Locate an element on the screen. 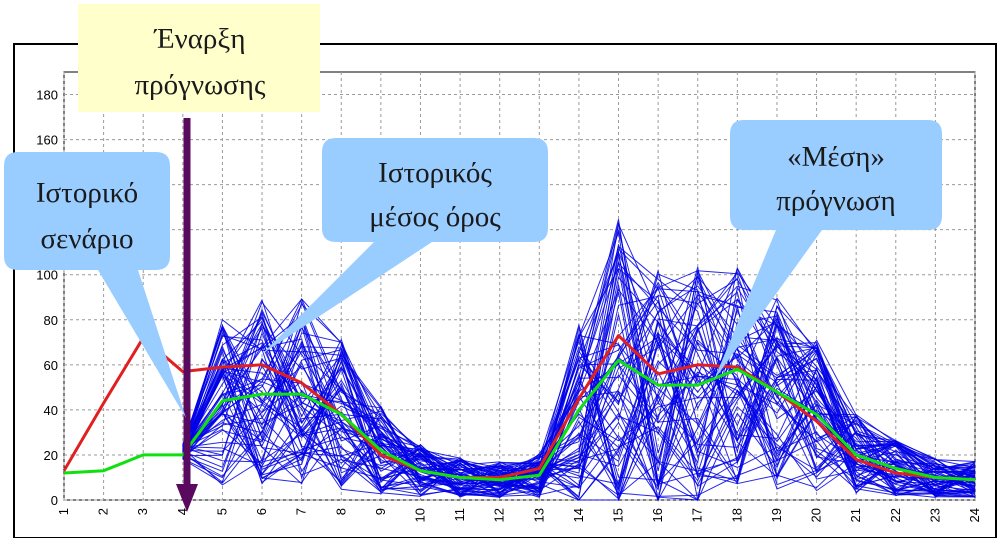  y-tick-label: 0 is located at coordinates (54, 500).